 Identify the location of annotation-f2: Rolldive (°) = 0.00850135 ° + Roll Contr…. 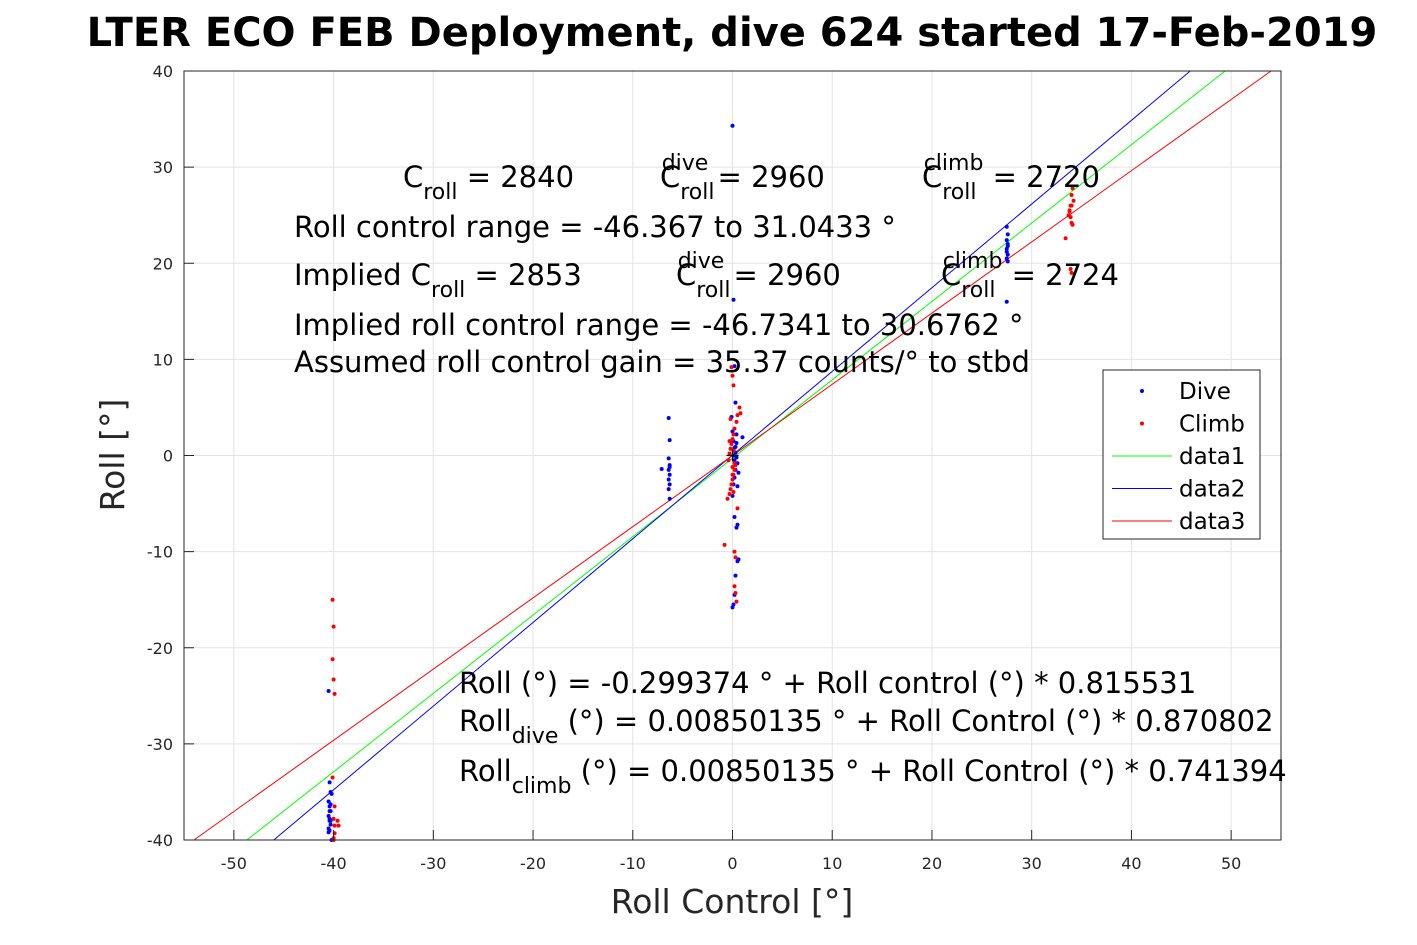
(866, 726).